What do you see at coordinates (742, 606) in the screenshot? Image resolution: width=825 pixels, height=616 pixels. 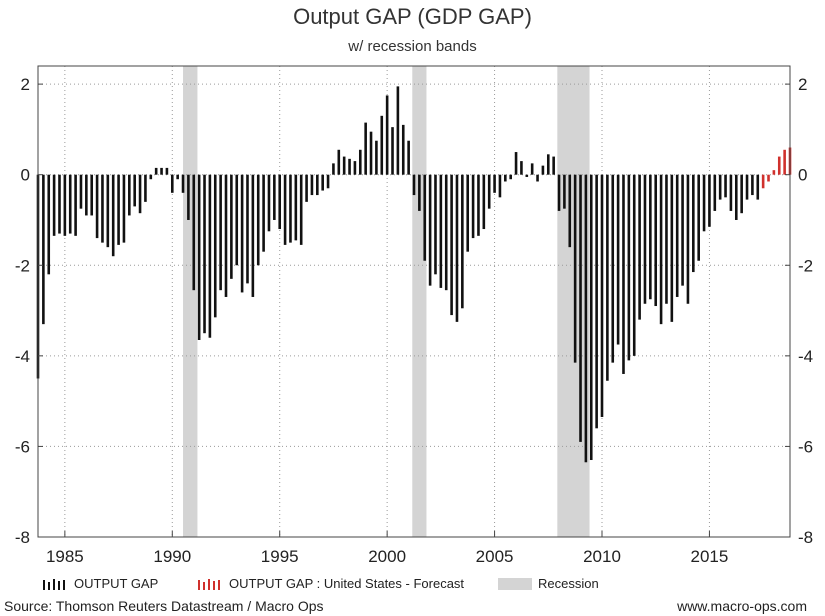 I see `website-link: www.macro-ops.com` at bounding box center [742, 606].